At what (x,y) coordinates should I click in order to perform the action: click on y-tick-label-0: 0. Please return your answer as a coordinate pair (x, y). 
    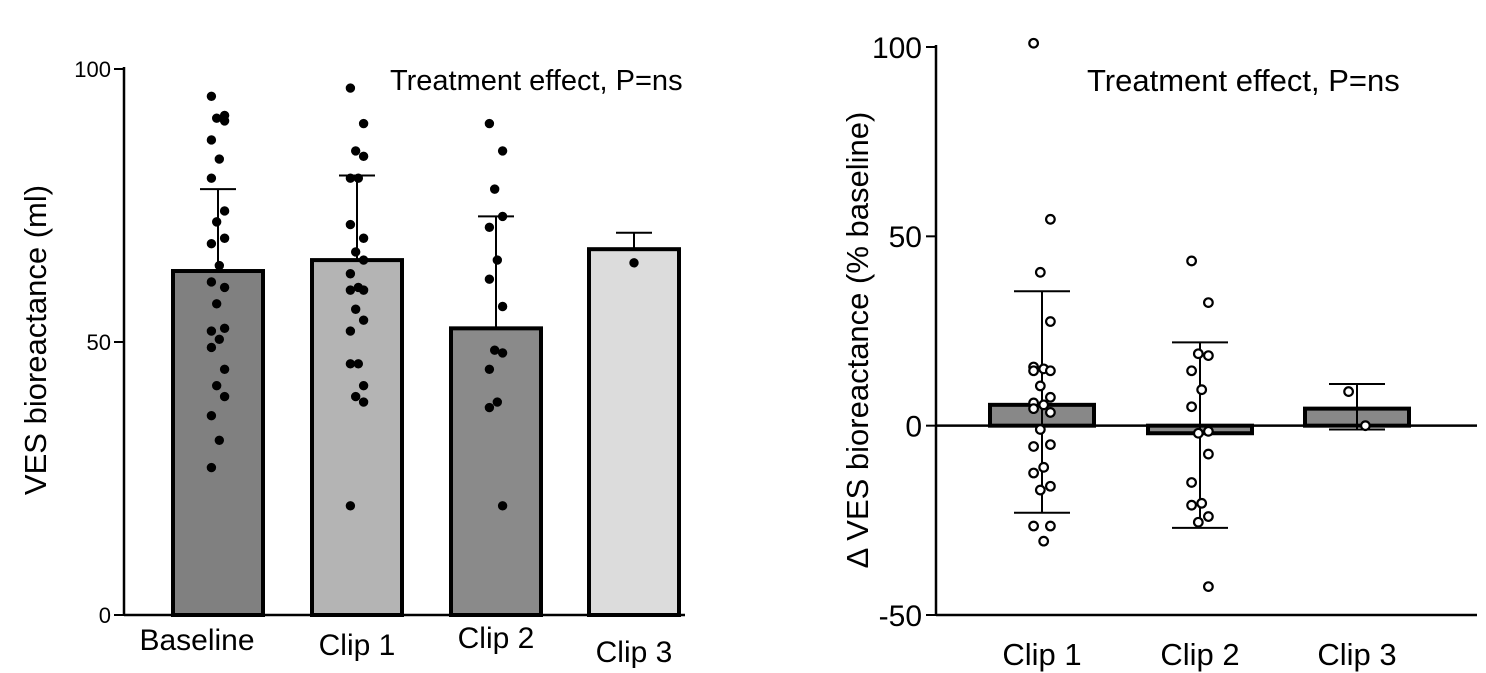
    Looking at the image, I should click on (105, 615).